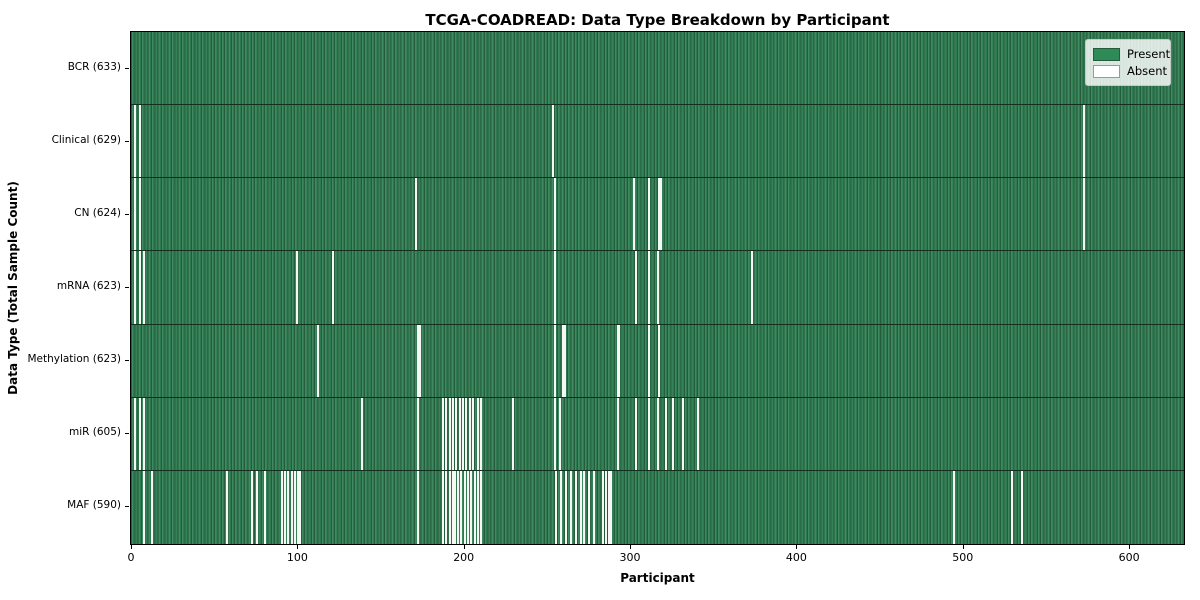  I want to click on heatmap-row-mrna, so click(657, 288).